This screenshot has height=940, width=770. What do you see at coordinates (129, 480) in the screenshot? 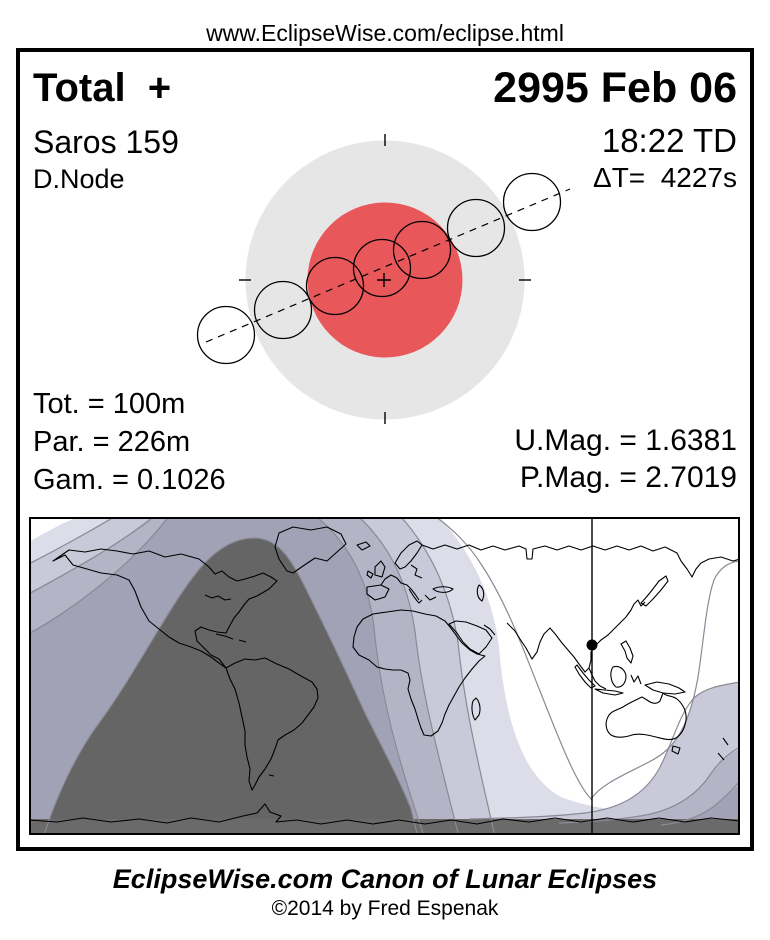
I see `stat-gamma: Gam. = 0.1026` at bounding box center [129, 480].